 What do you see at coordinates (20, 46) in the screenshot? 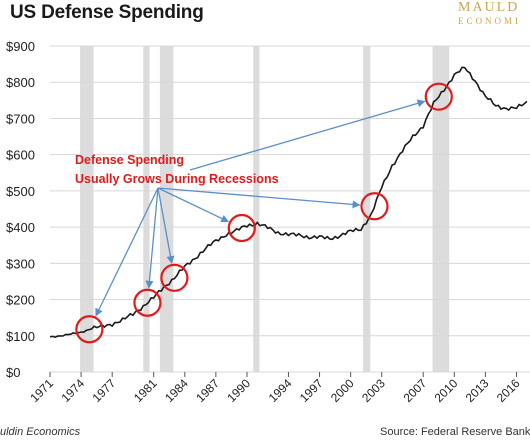
I see `y-tick-label: $900` at bounding box center [20, 46].